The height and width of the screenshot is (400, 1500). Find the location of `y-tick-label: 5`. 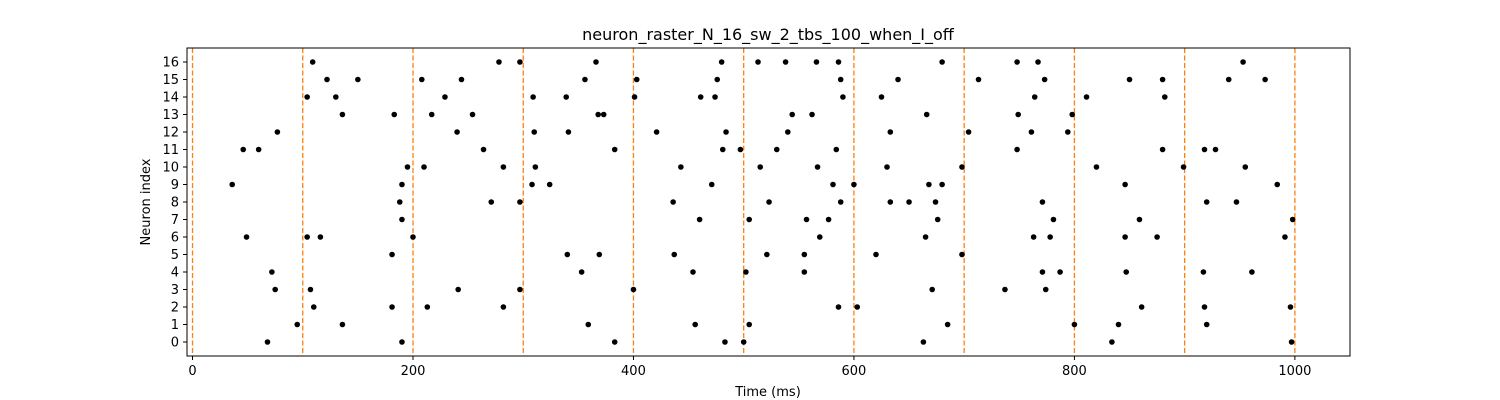

y-tick-label: 5 is located at coordinates (175, 255).